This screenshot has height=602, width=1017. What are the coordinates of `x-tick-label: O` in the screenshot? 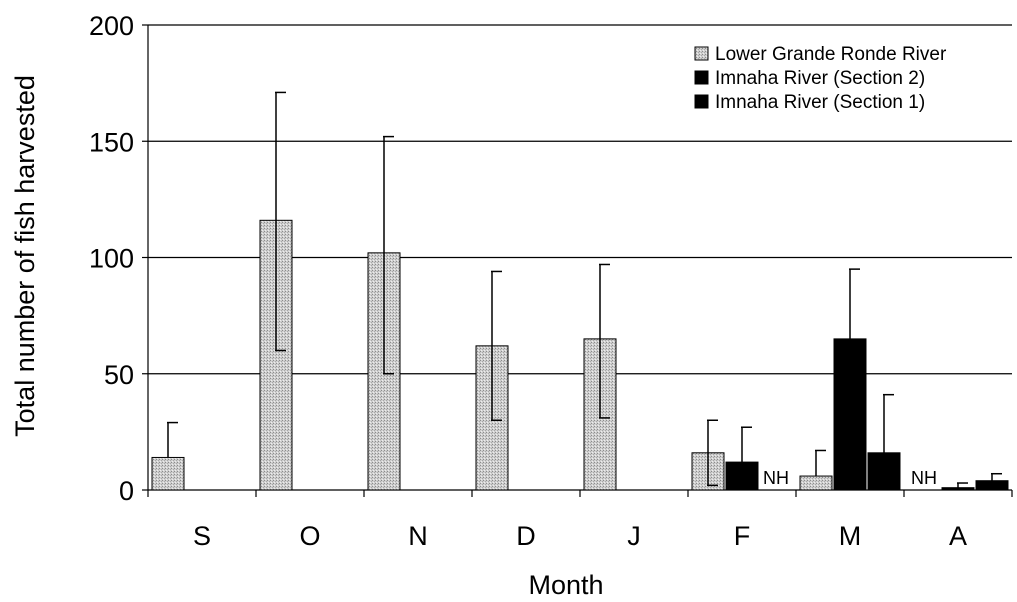 It's located at (309, 536).